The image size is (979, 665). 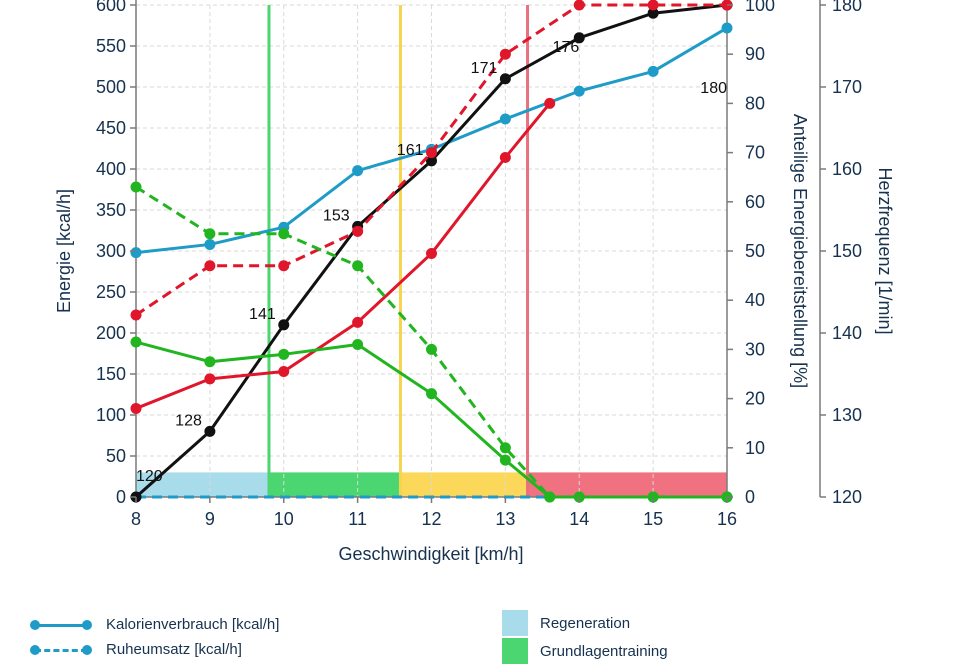 What do you see at coordinates (885, 250) in the screenshot?
I see `y-axis-right2-title: Herzfrequenz [1/min]` at bounding box center [885, 250].